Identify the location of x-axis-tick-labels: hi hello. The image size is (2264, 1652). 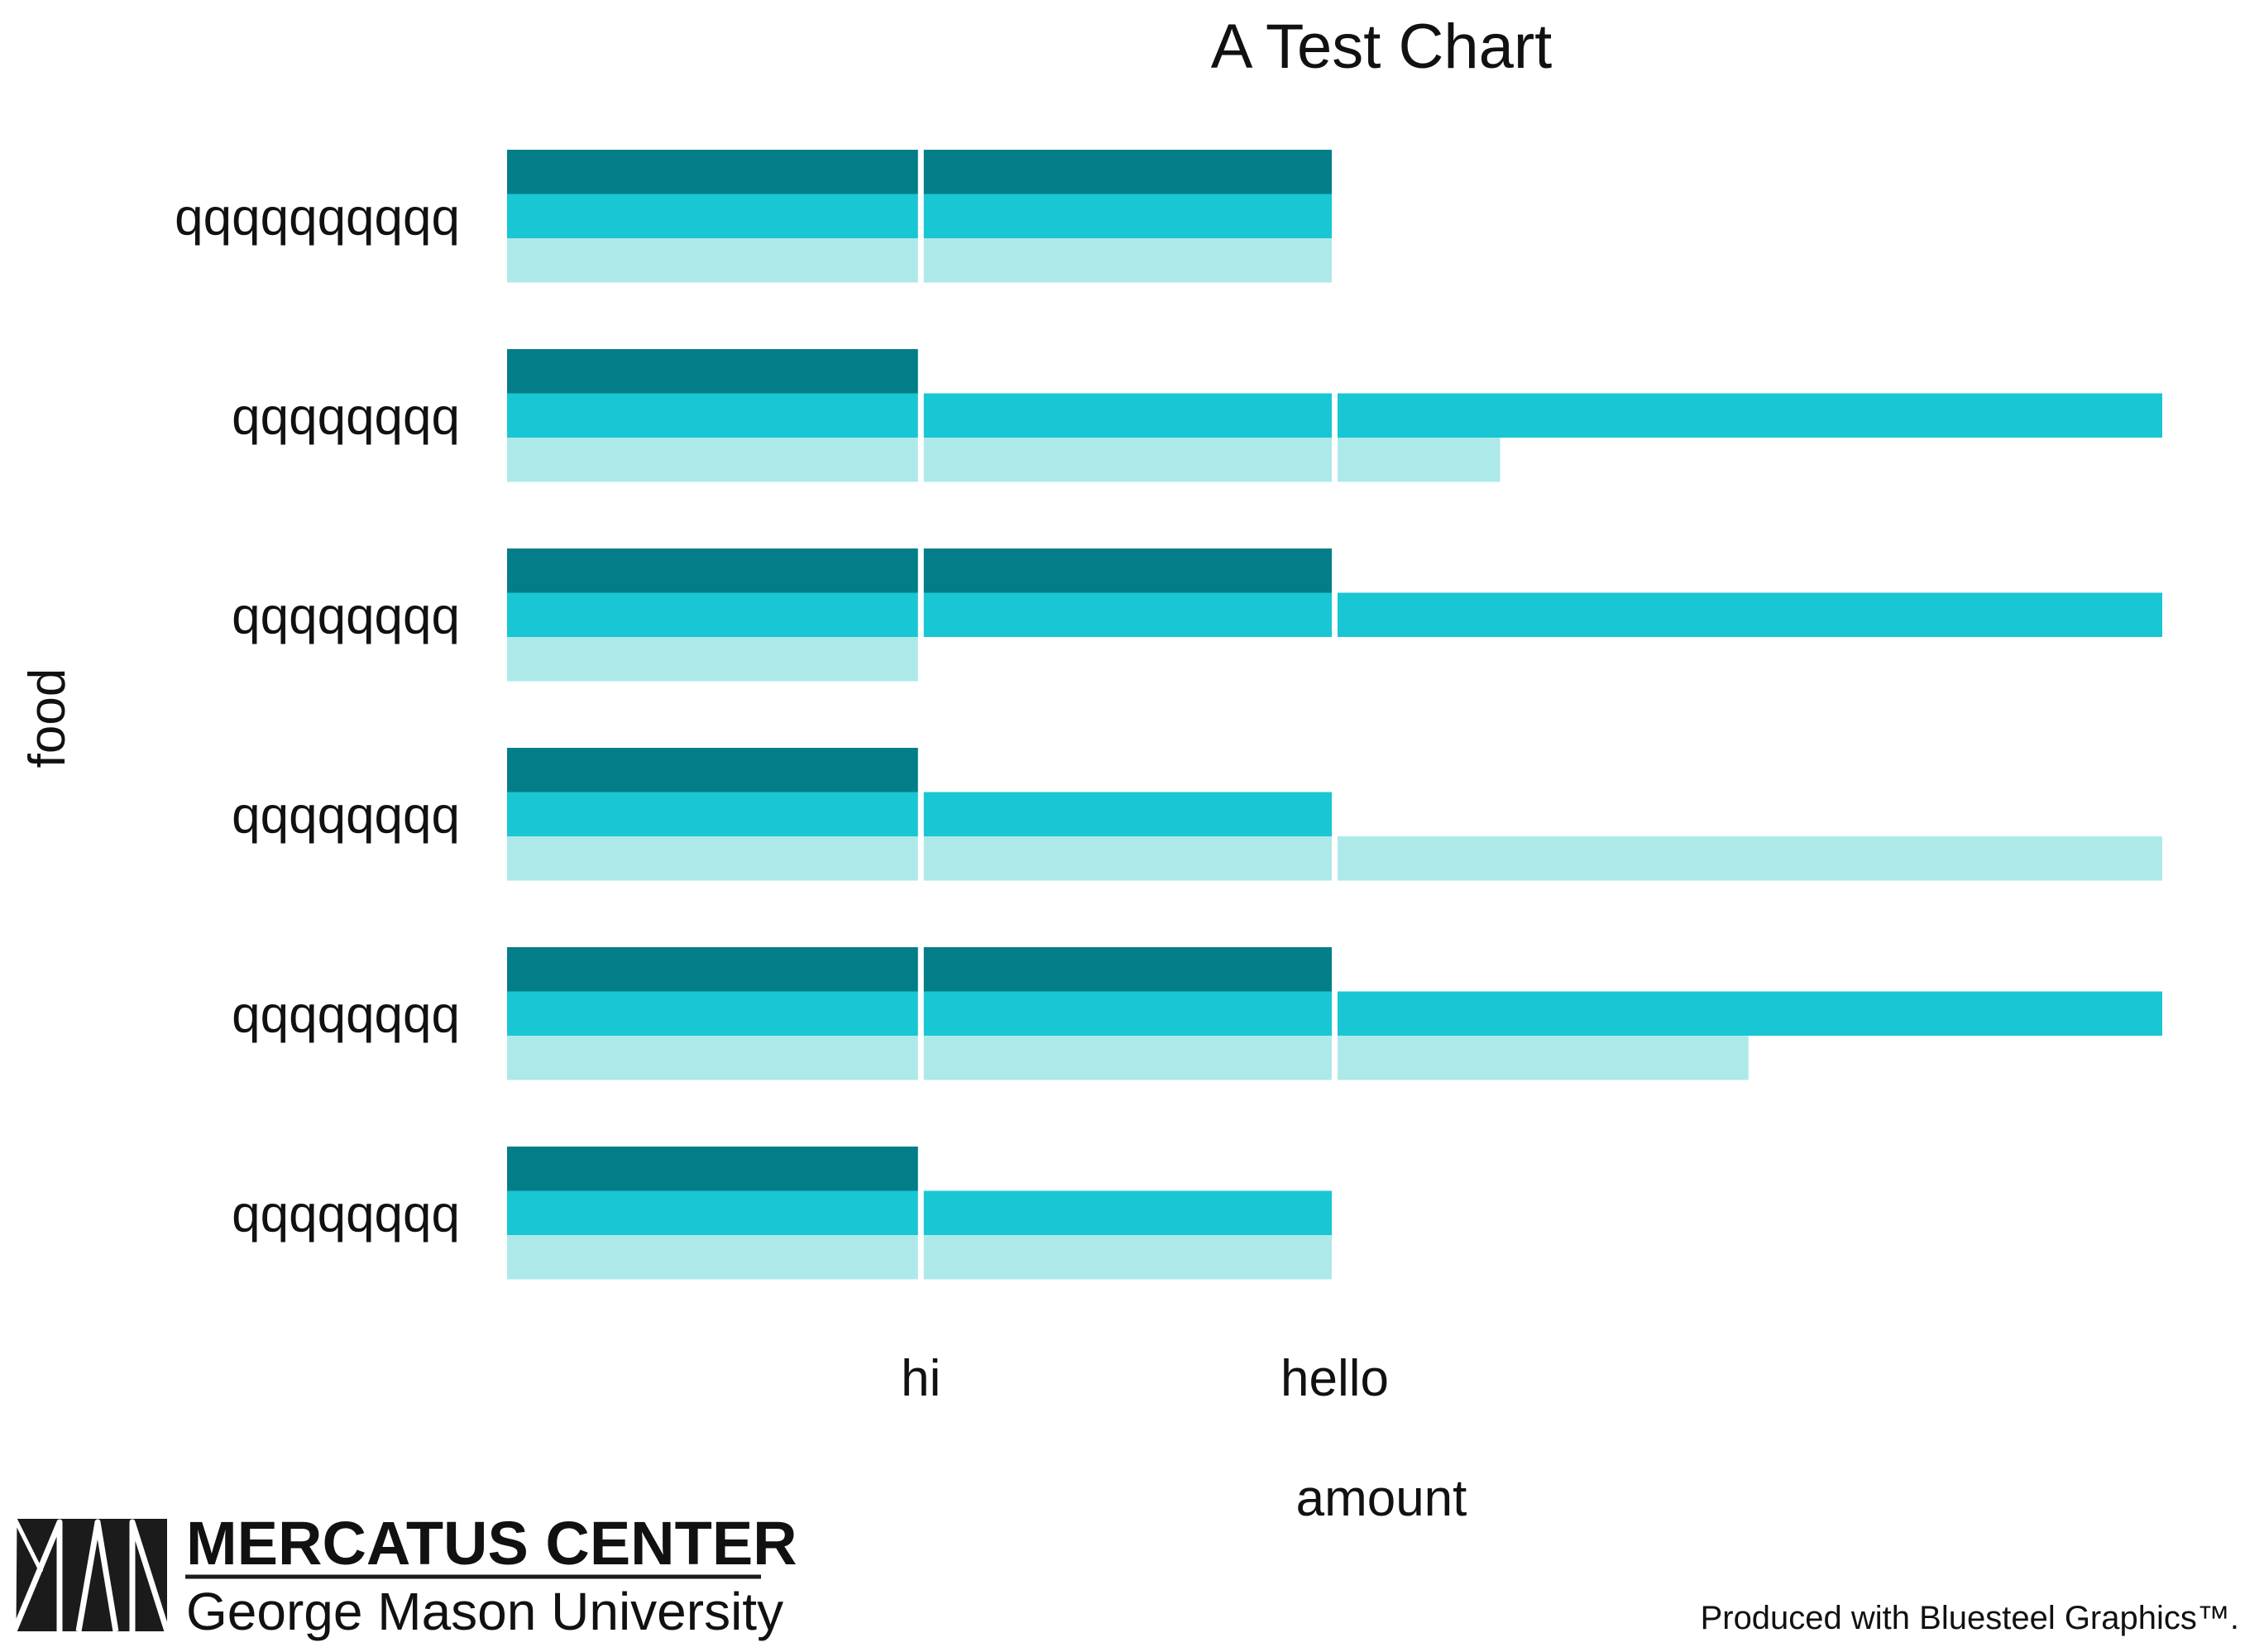
(1145, 1378).